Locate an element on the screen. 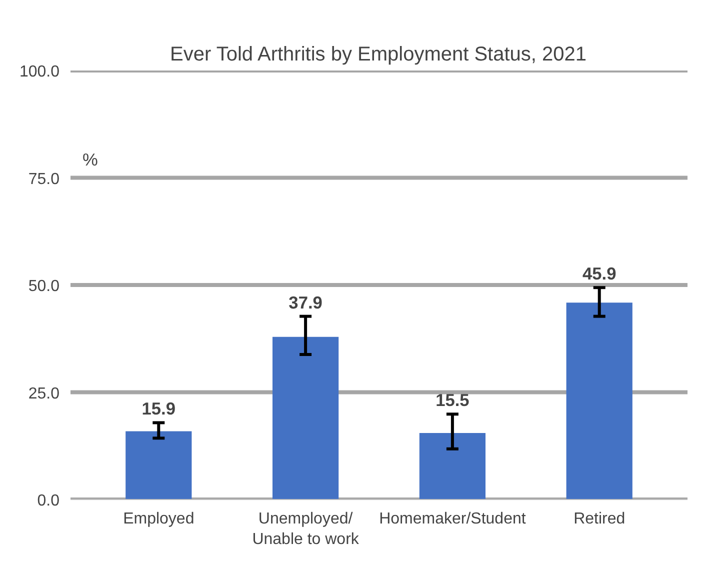 This screenshot has height=573, width=716. x-tick-label: Homemaker/Student is located at coordinates (452, 519).